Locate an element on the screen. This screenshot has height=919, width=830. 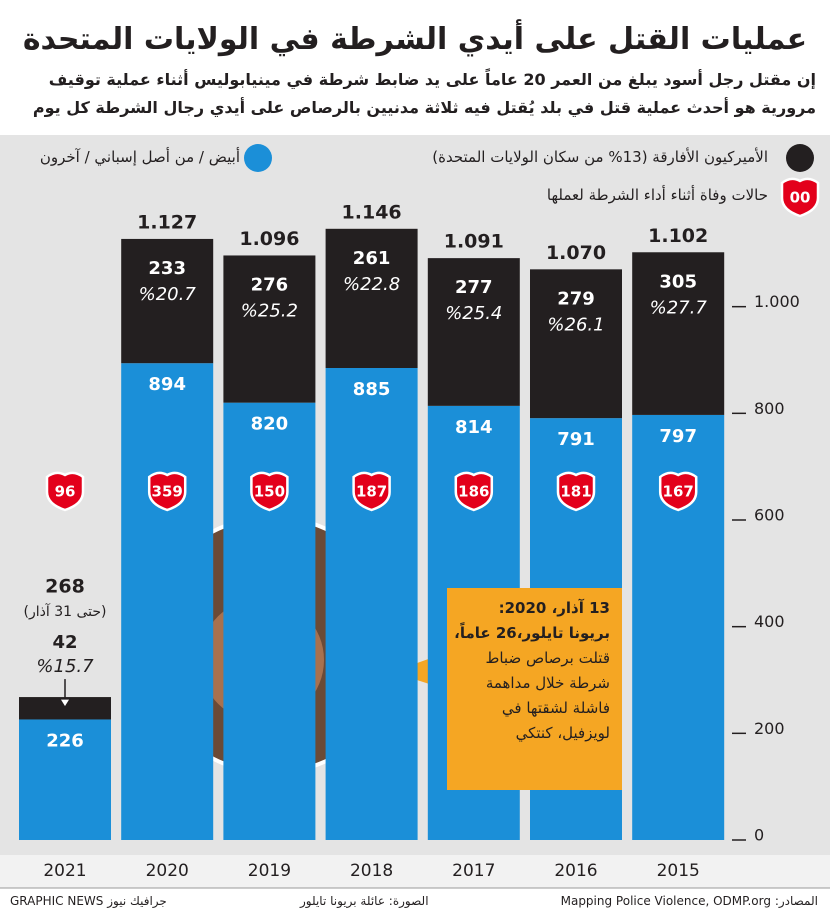
total-label: 1.146 is located at coordinates (372, 212).